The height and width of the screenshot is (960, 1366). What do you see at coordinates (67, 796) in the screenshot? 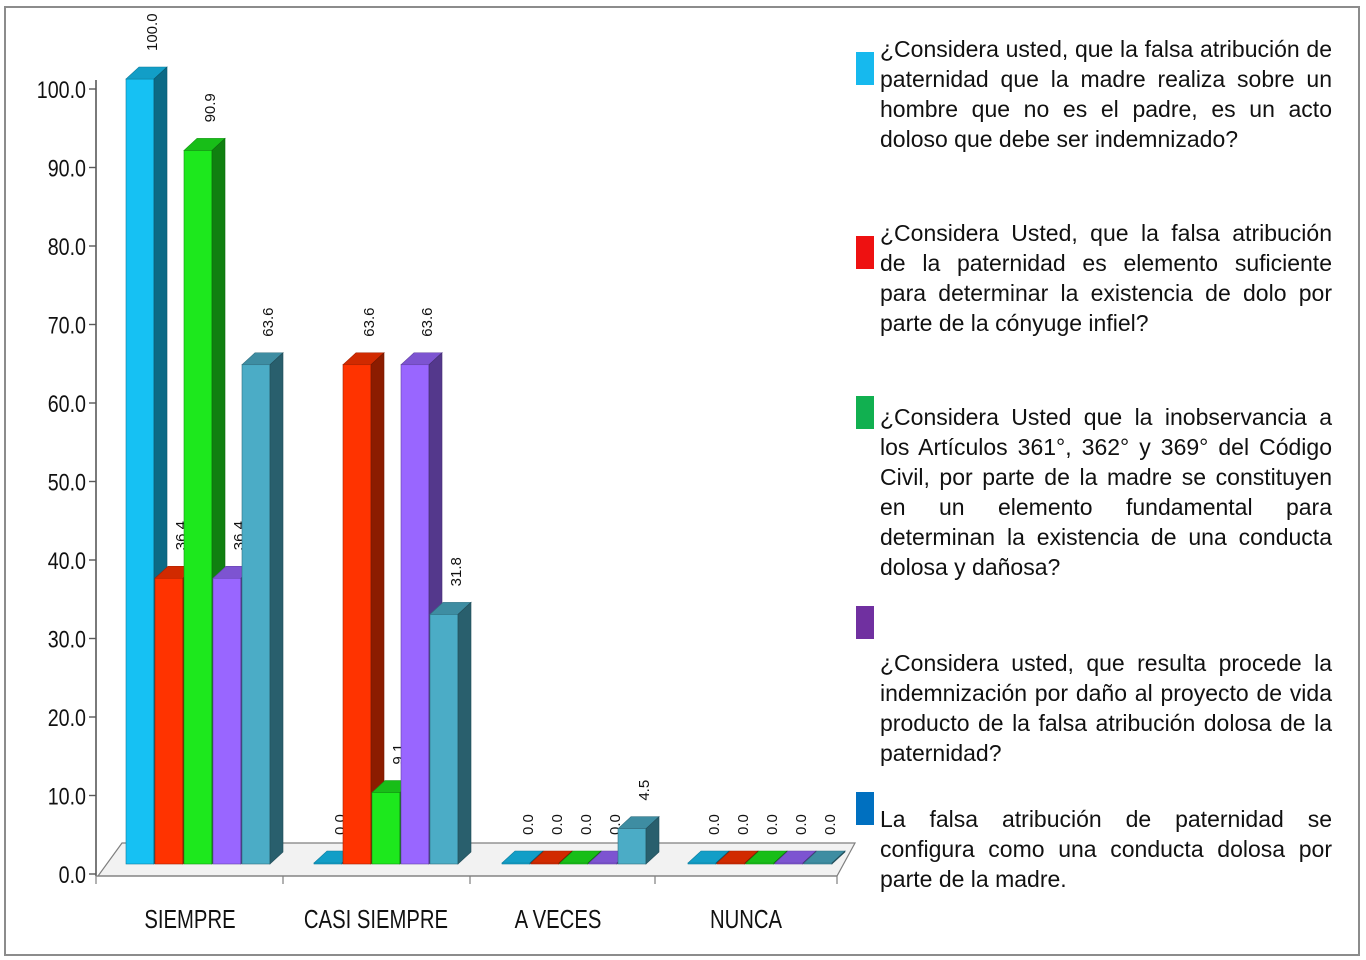
I see `y-tick-label: 10.0` at bounding box center [67, 796].